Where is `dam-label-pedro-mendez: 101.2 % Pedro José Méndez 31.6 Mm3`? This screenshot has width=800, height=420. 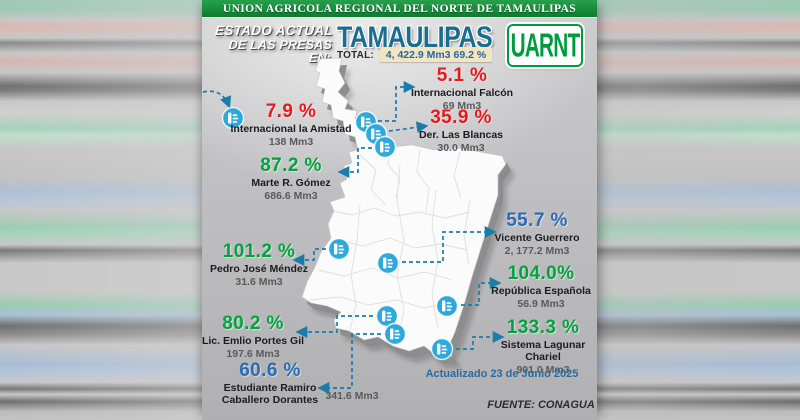 dam-label-pedro-mendez: 101.2 % Pedro José Méndez 31.6 Mm3 is located at coordinates (259, 265).